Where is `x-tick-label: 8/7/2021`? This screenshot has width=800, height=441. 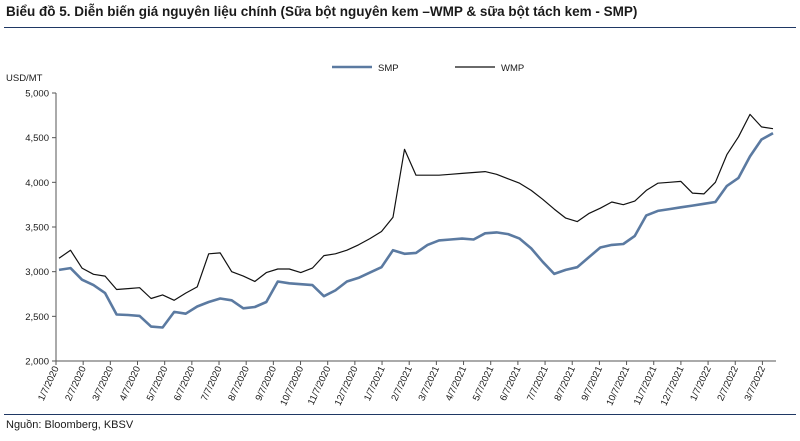 x-tick-label: 8/7/2021 is located at coordinates (565, 384).